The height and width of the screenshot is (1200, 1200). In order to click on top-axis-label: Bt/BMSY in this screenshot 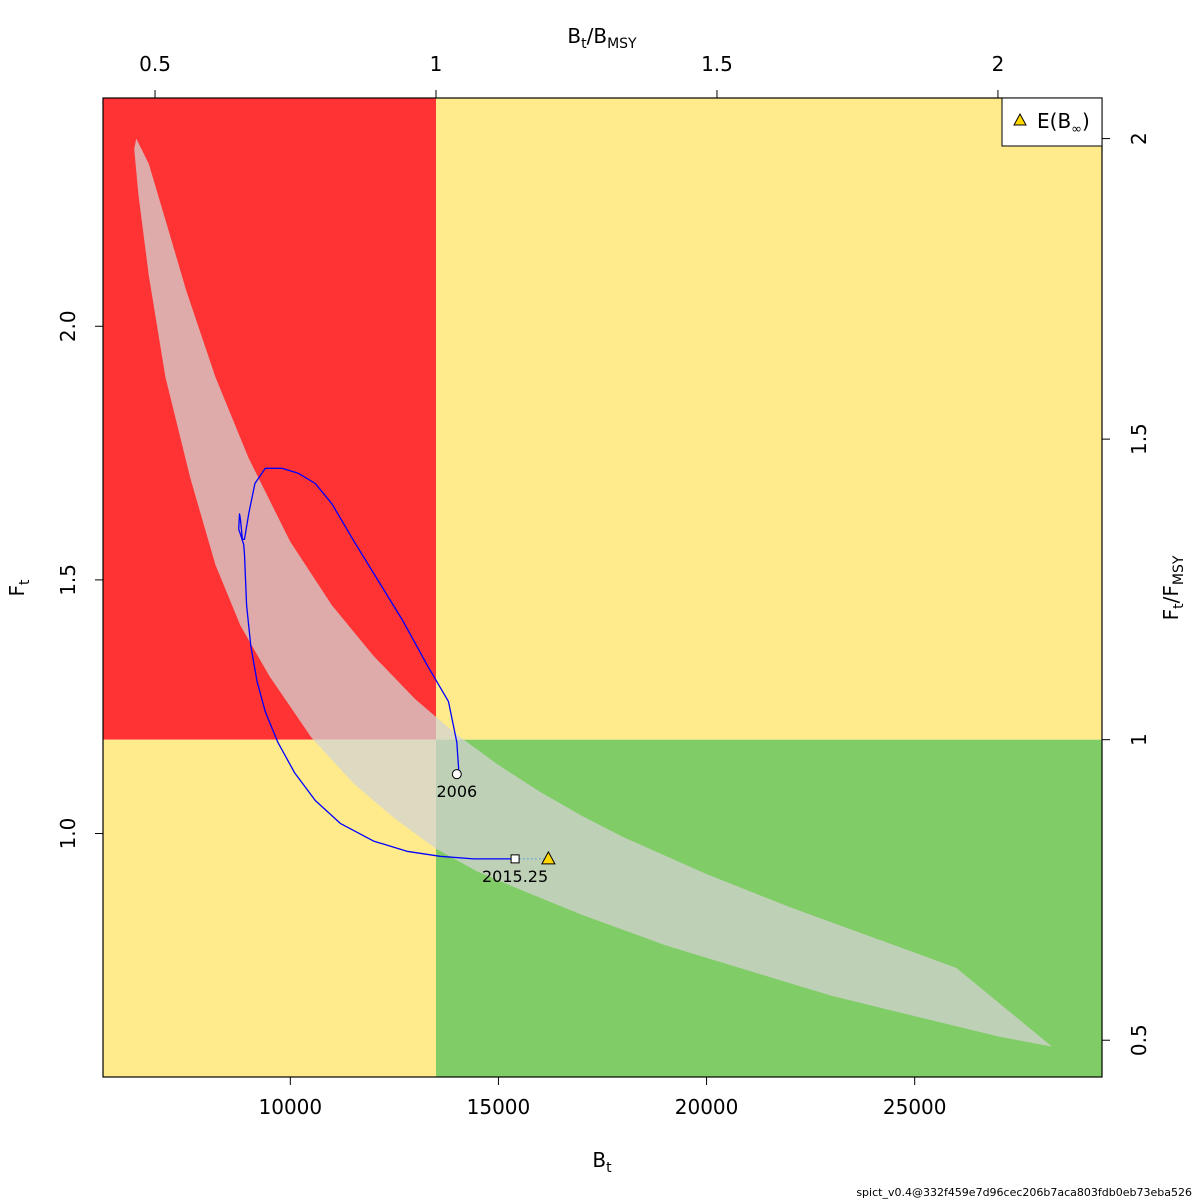, I will do `click(602, 38)`.